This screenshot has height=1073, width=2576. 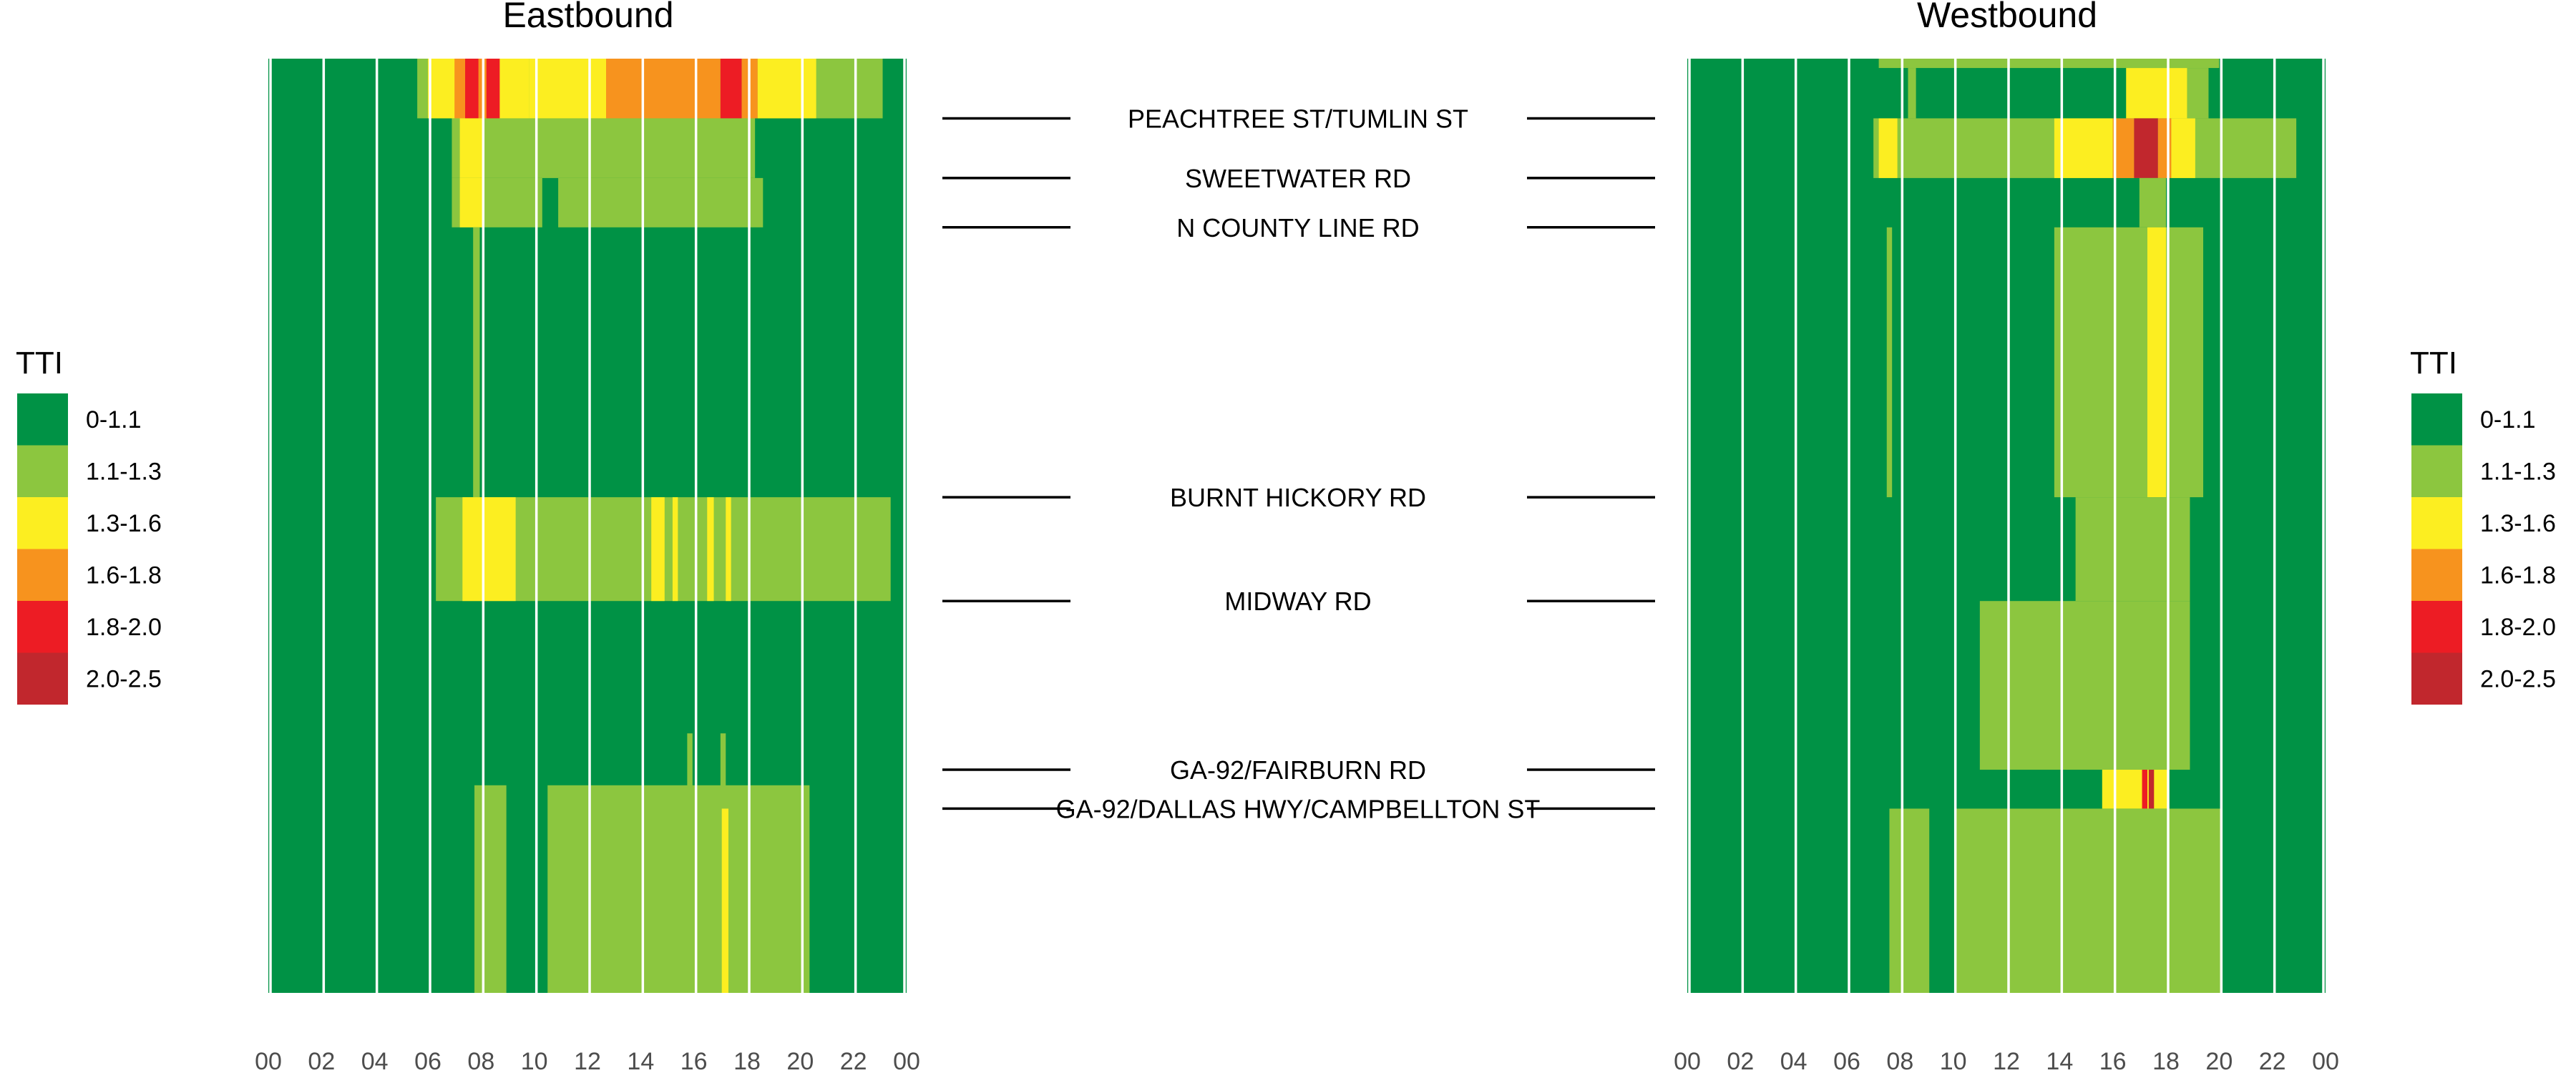 What do you see at coordinates (2113, 1060) in the screenshot?
I see `x-tick-label: 16` at bounding box center [2113, 1060].